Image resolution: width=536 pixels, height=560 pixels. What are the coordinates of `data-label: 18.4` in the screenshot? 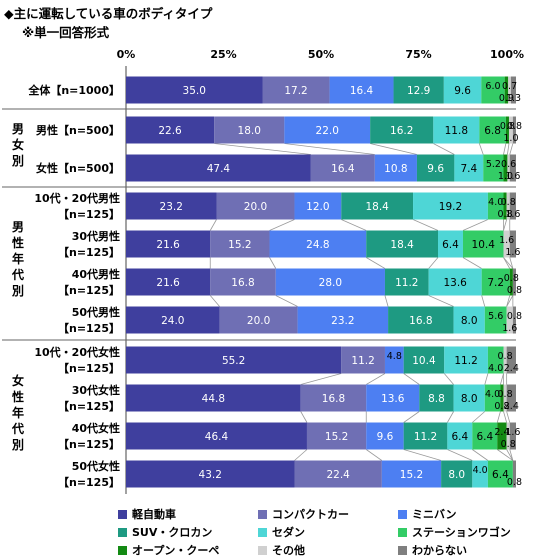 It's located at (377, 207).